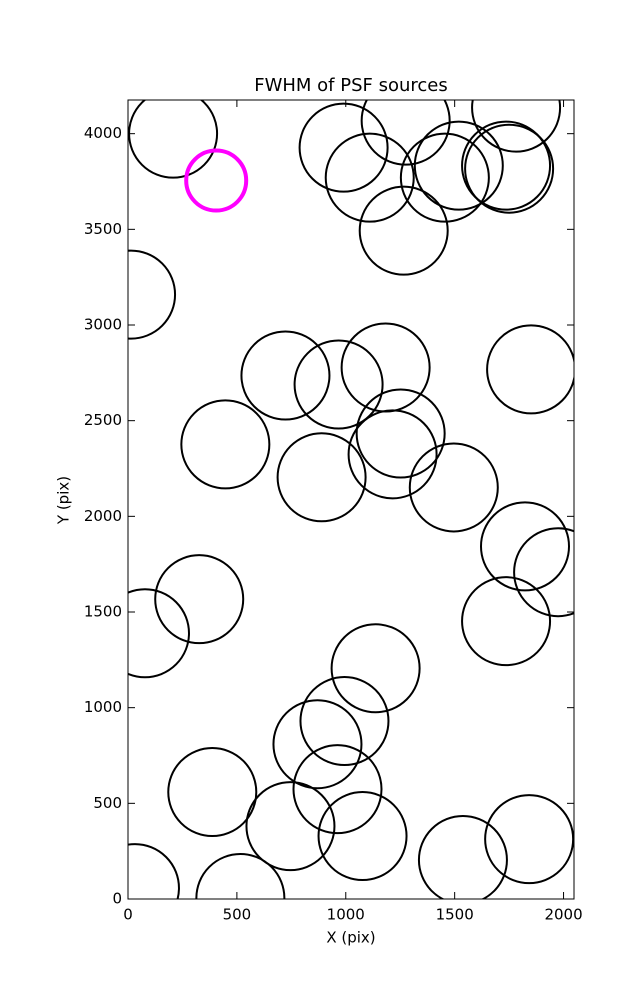 This screenshot has width=637, height=1004. I want to click on y-tick-label: 2500, so click(103, 420).